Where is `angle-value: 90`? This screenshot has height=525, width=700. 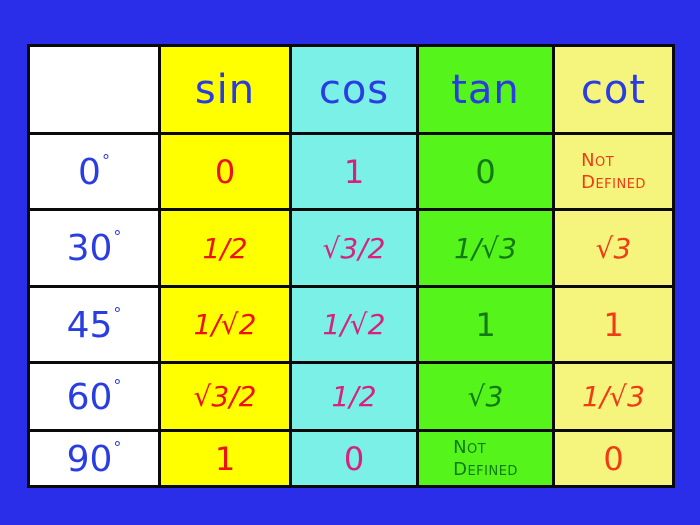
angle-value: 90 is located at coordinates (89, 459).